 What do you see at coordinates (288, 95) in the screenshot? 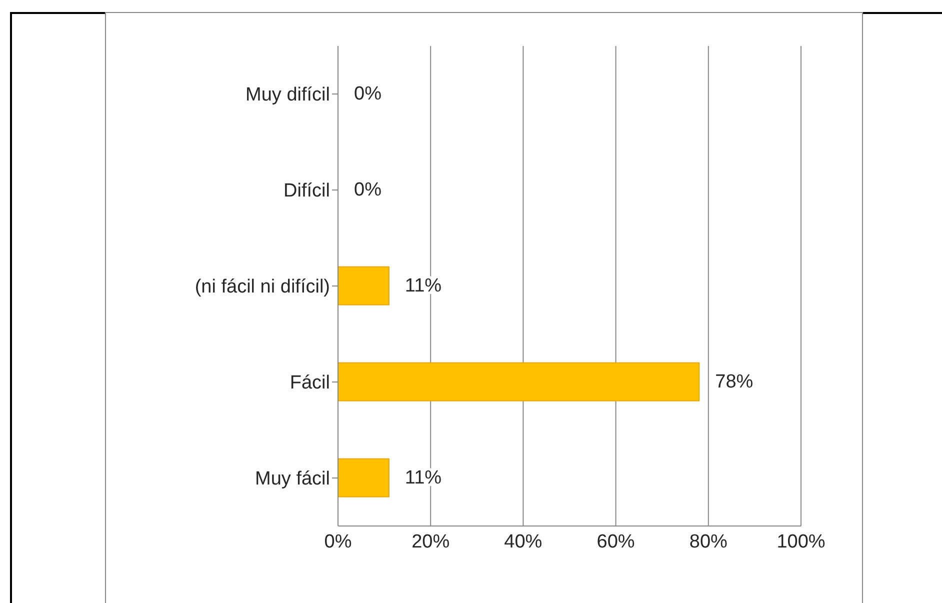
I see `y-tick-label: Muy difícil` at bounding box center [288, 95].